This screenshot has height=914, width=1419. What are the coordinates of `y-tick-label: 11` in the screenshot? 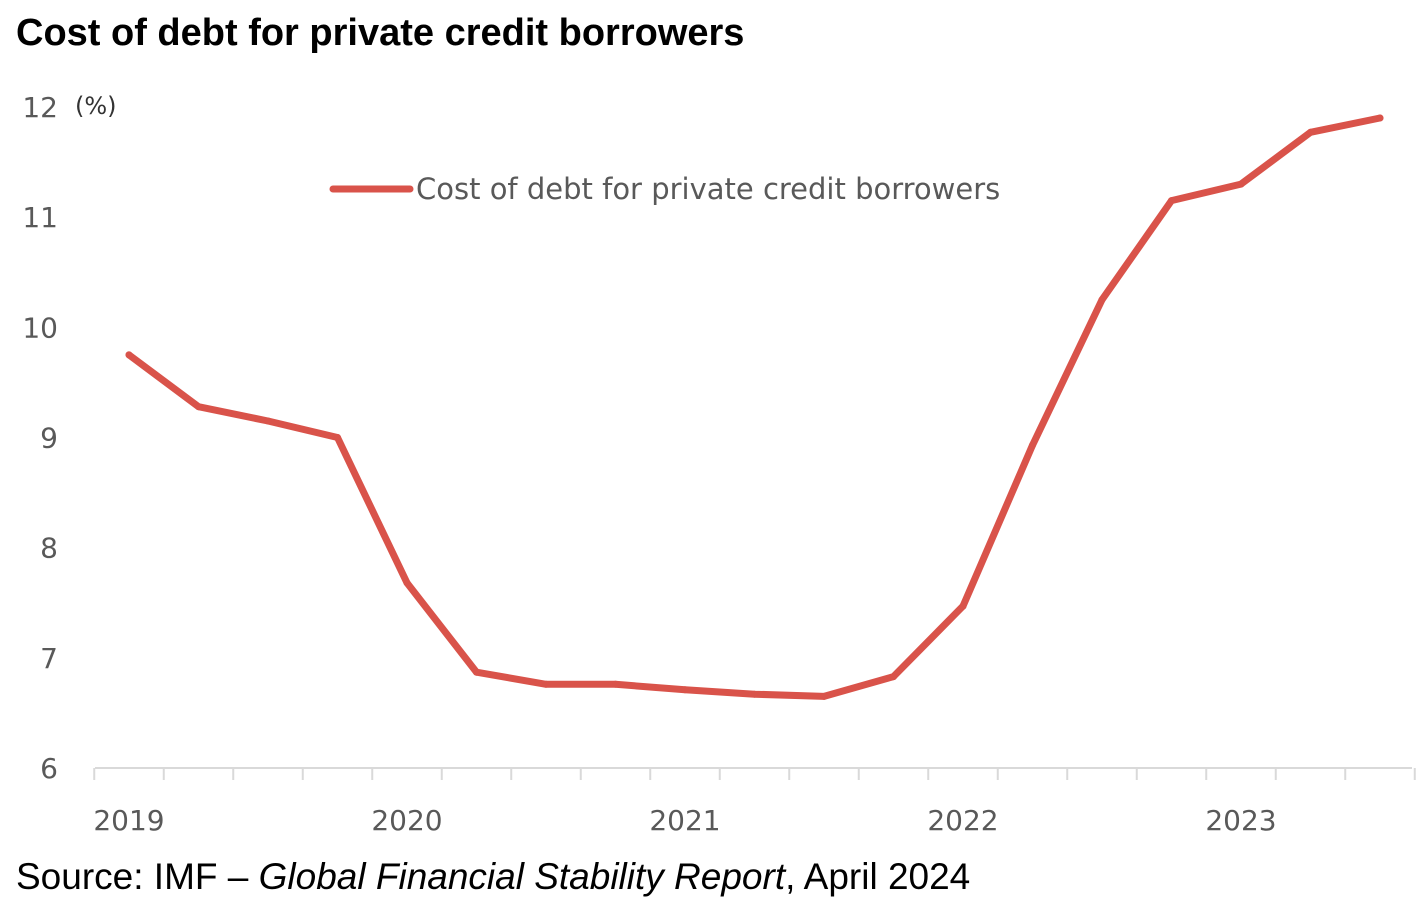 It's located at (40, 217).